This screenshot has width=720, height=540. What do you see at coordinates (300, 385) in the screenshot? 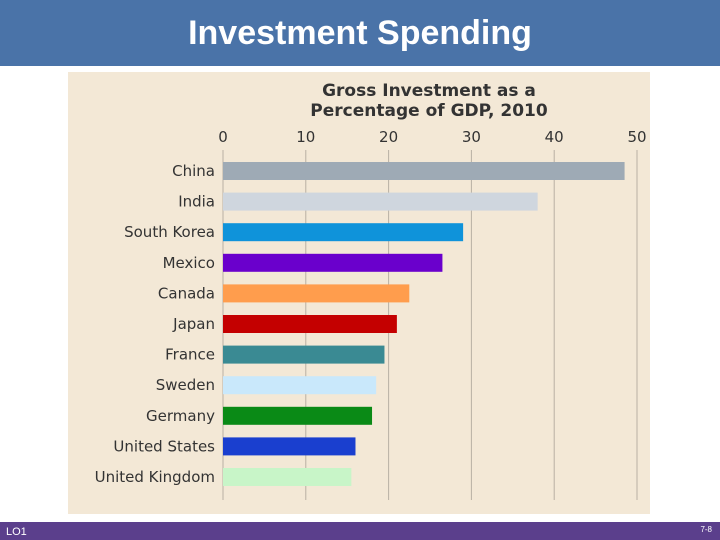
I see `bar-sweden` at bounding box center [300, 385].